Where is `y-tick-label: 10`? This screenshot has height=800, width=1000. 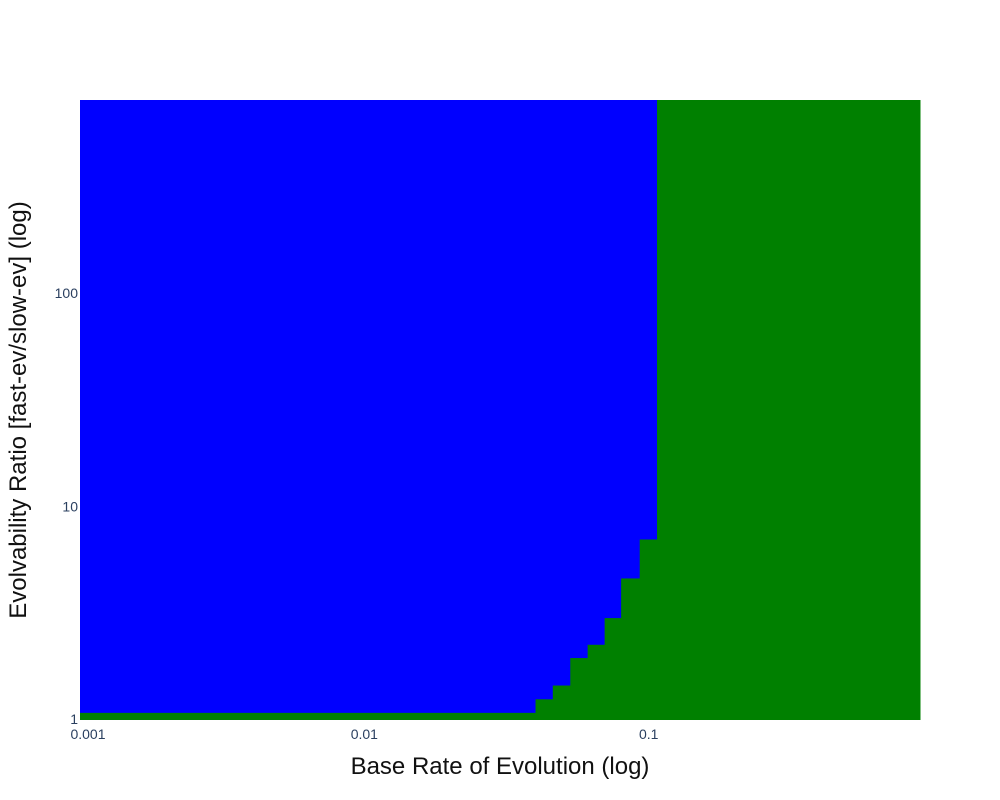 y-tick-label: 10 is located at coordinates (70, 506).